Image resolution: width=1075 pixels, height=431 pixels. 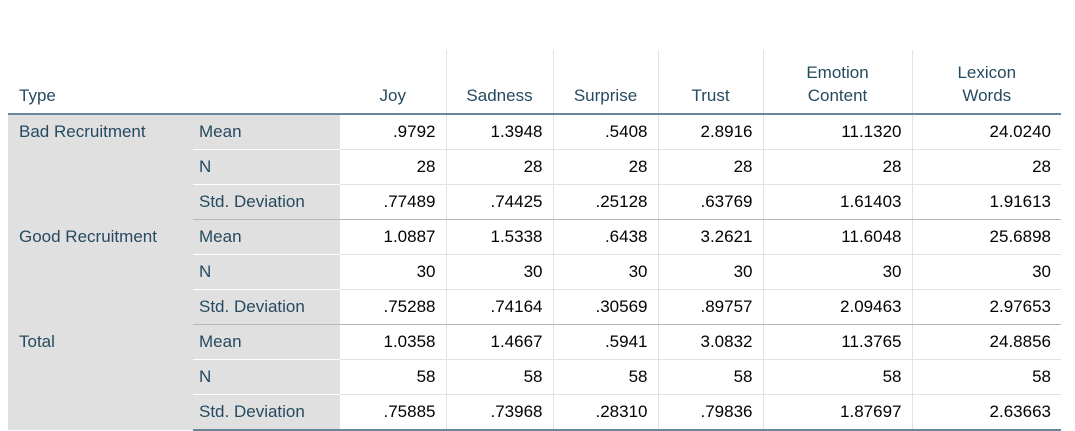 What do you see at coordinates (837, 412) in the screenshot?
I see `table-cell: 1.87697` at bounding box center [837, 412].